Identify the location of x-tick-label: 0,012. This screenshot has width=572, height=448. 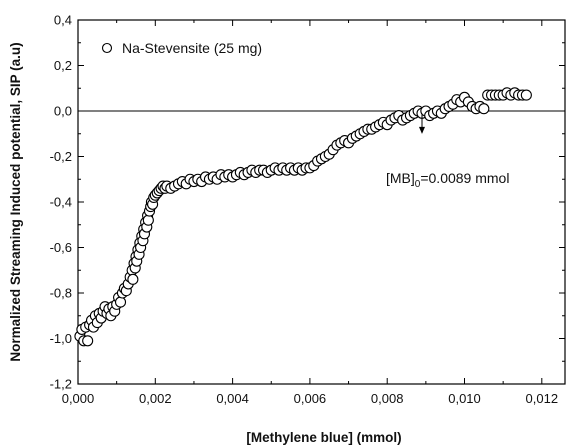
(542, 398).